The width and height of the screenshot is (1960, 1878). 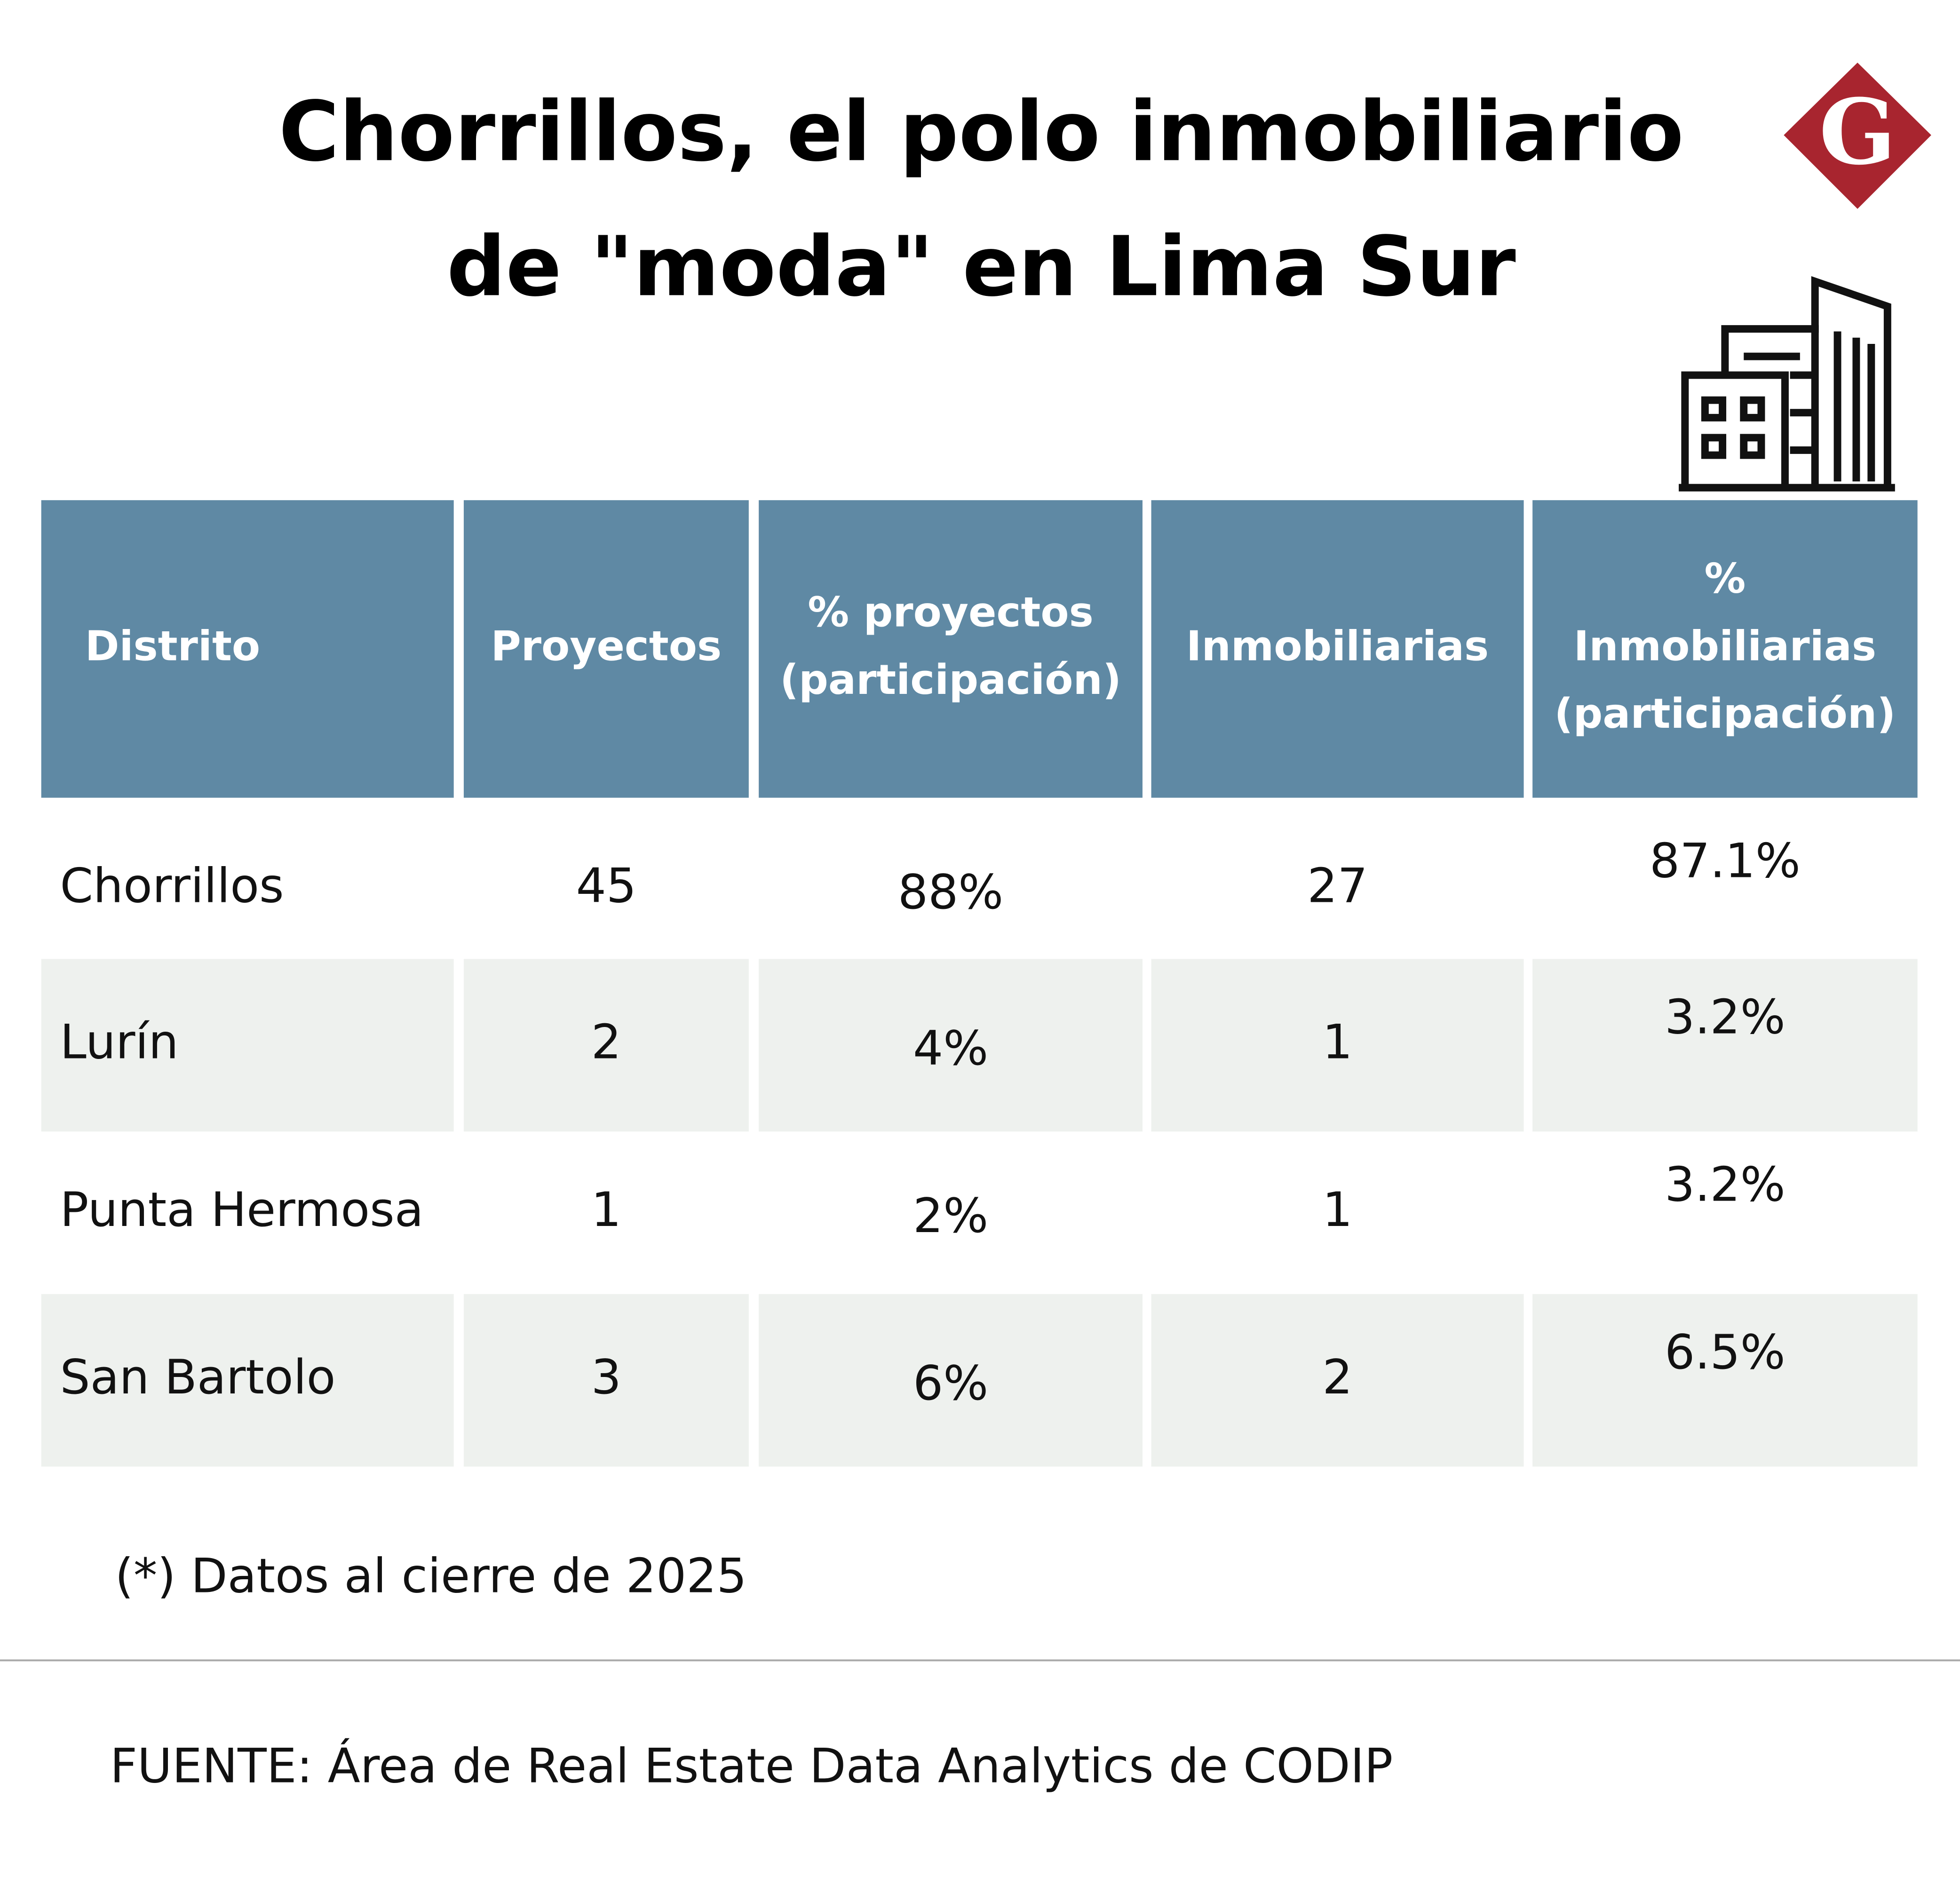 What do you see at coordinates (431, 1575) in the screenshot?
I see `footnote: (*) Datos al cierre de 2025` at bounding box center [431, 1575].